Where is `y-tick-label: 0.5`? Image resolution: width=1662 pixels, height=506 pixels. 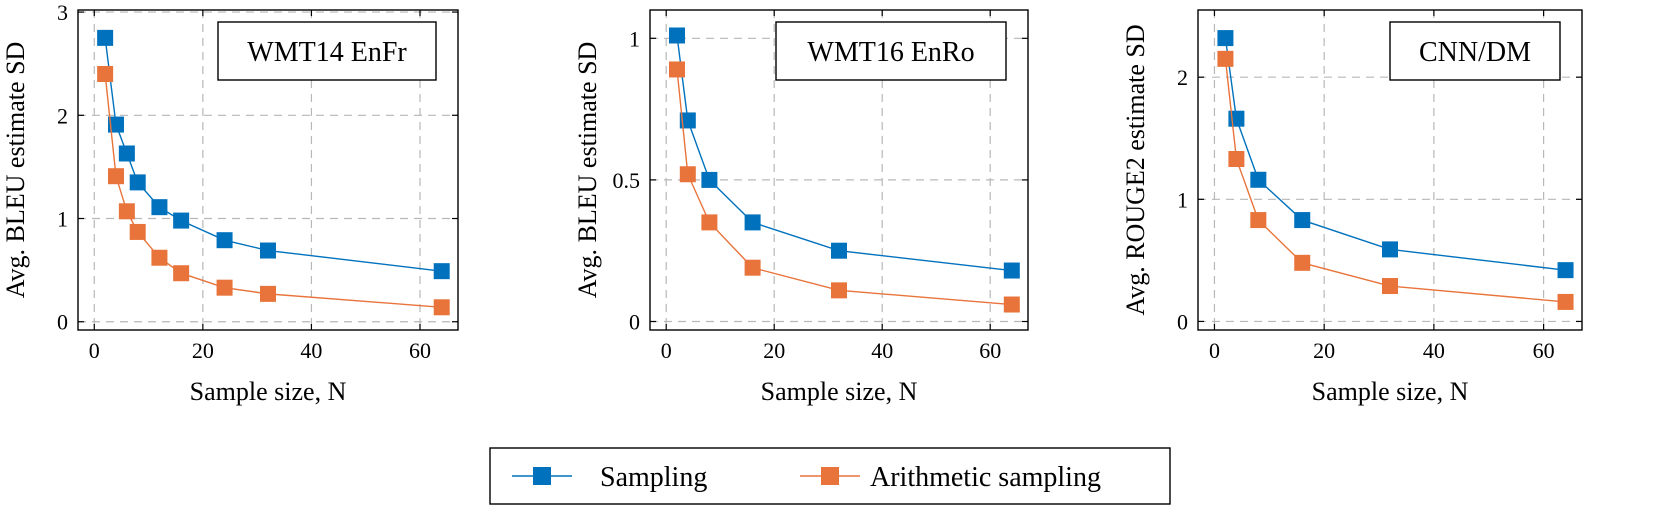 y-tick-label: 0.5 is located at coordinates (627, 180).